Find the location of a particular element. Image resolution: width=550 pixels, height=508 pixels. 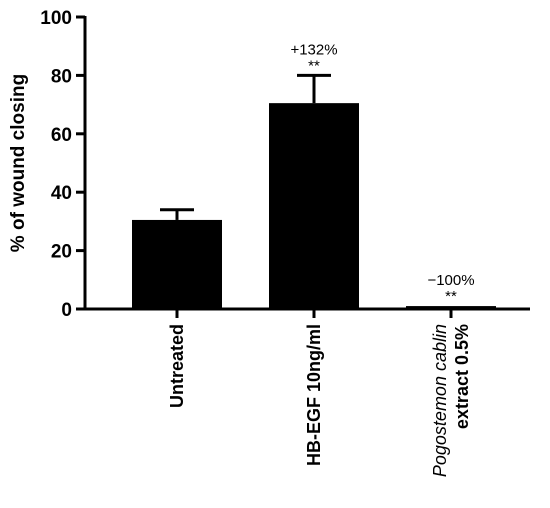

x-category-label: Untreated is located at coordinates (177, 366).